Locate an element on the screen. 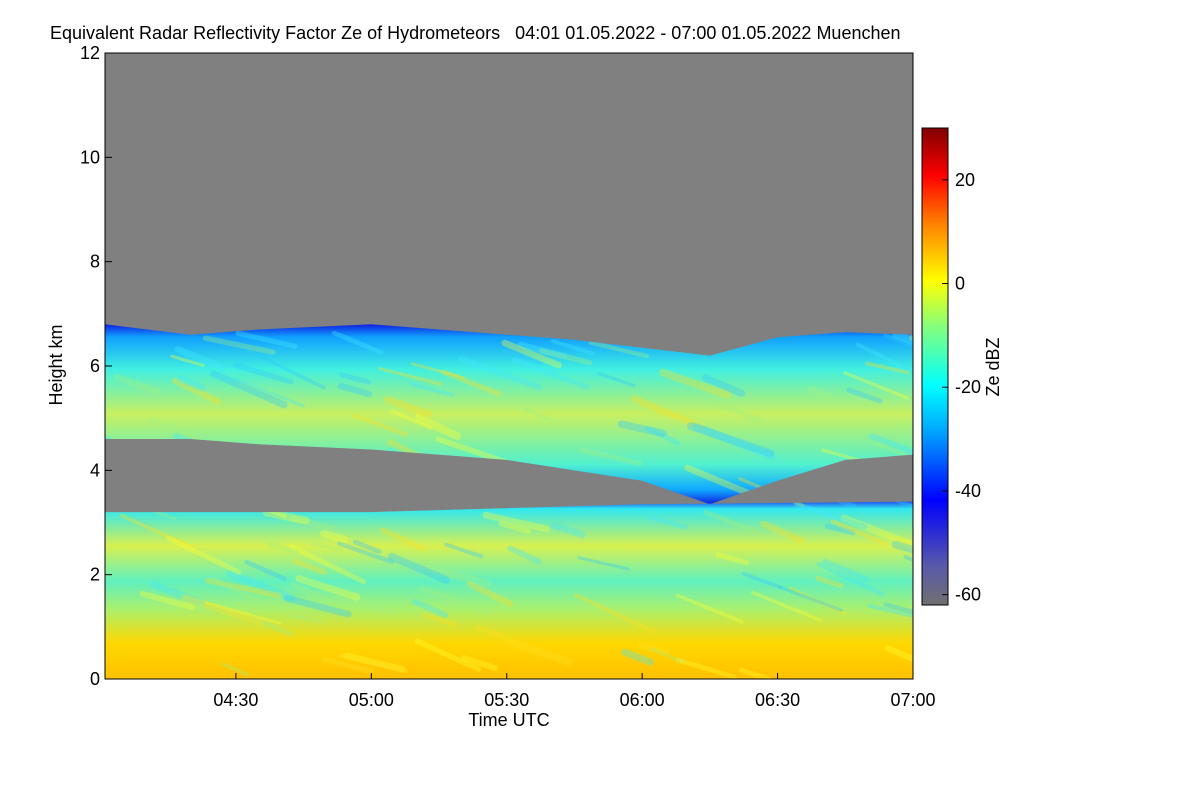 This screenshot has height=800, width=1200. y-tick-label: 4 is located at coordinates (95, 470).